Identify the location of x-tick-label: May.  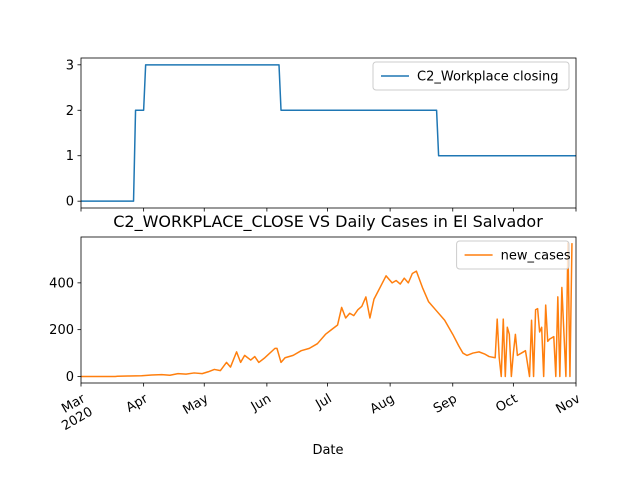
(195, 404).